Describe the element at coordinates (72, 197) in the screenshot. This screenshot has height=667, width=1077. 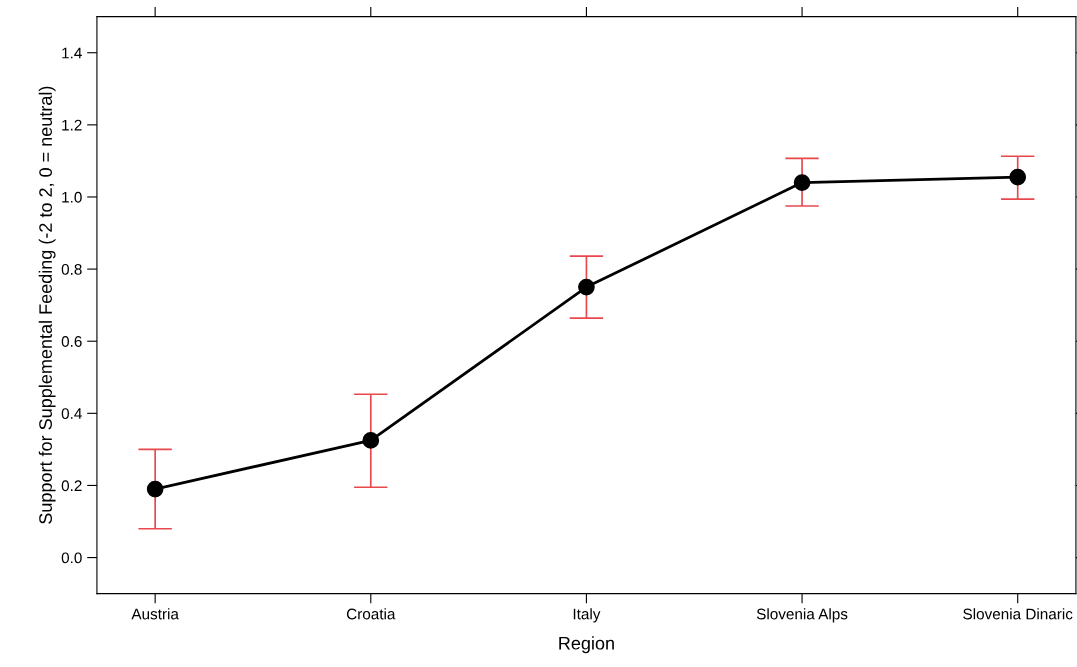
I see `y-tick-label: 1.0` at that location.